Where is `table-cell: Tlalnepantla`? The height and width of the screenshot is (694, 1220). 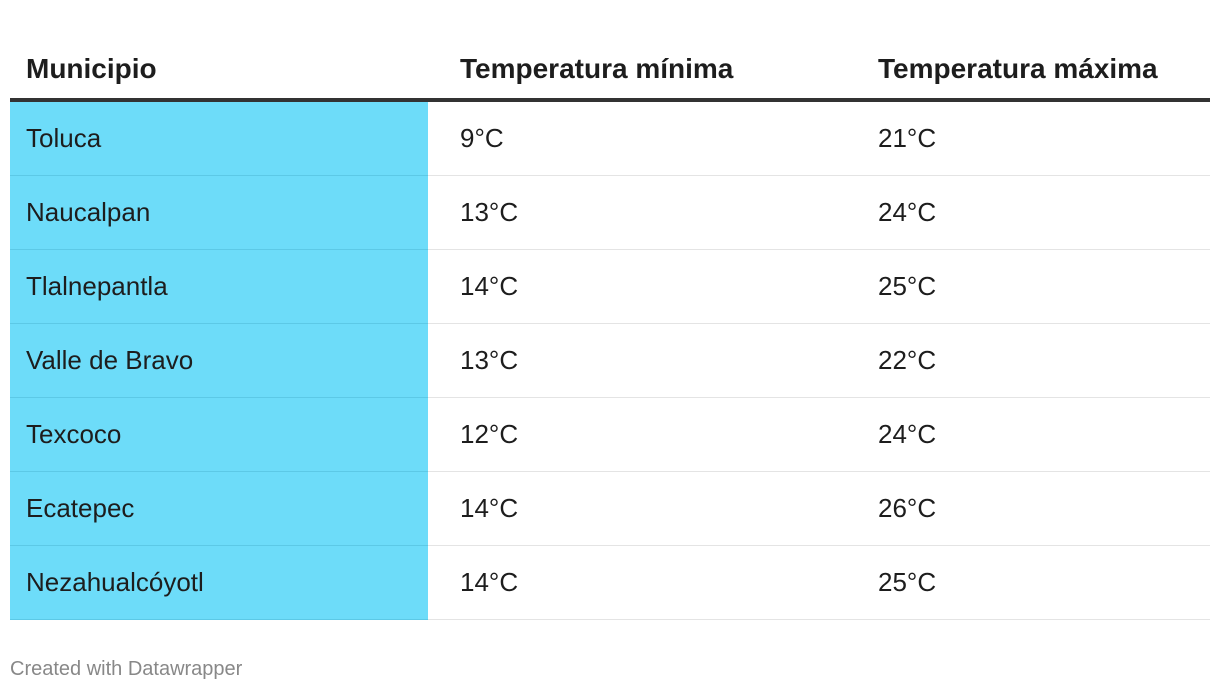
table-cell: Tlalnepantla is located at coordinates (219, 286).